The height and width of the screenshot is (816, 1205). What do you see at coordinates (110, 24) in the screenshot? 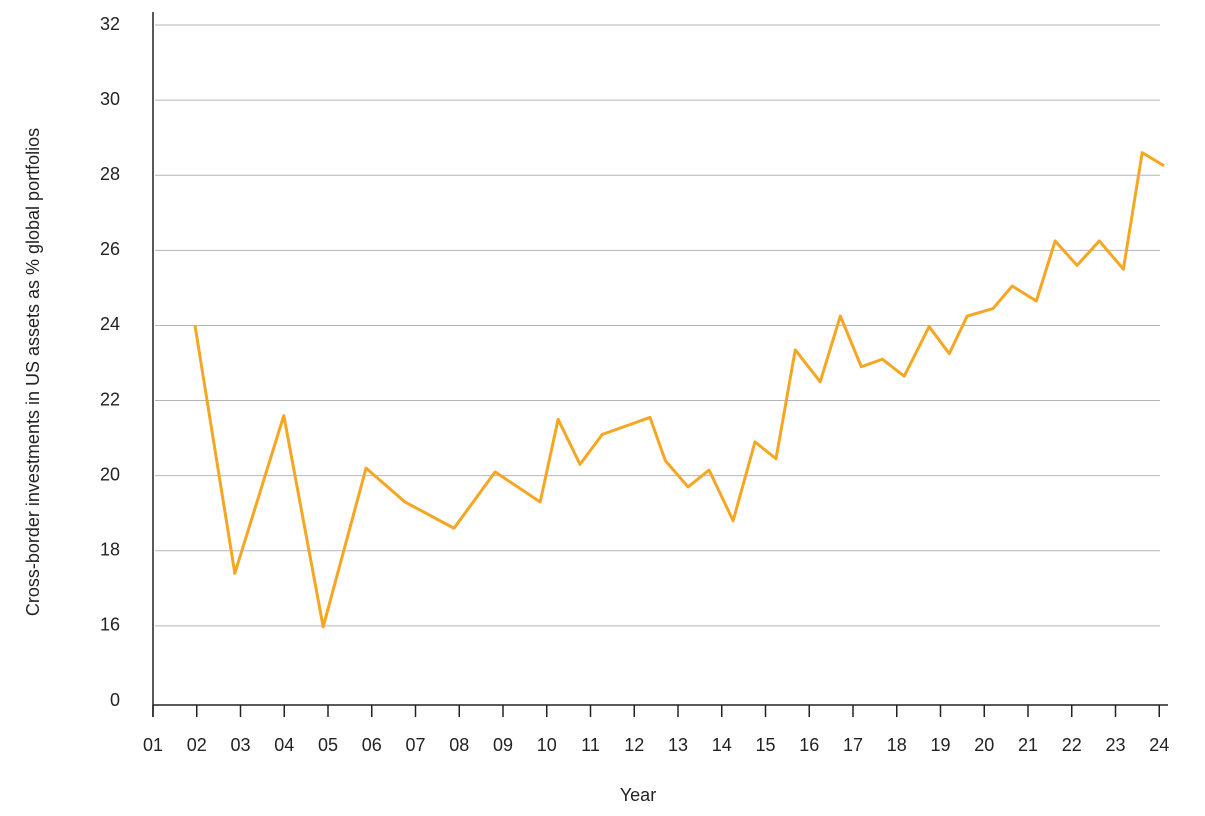
I see `y-tick-label: 32` at bounding box center [110, 24].